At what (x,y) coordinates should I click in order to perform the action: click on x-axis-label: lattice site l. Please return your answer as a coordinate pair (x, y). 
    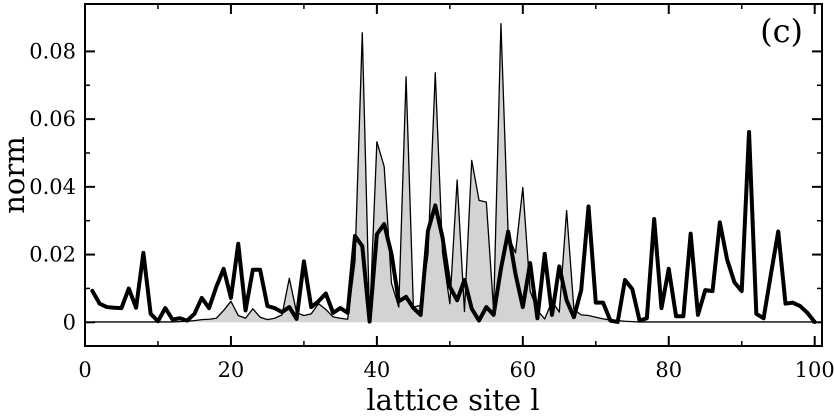
    Looking at the image, I should click on (452, 400).